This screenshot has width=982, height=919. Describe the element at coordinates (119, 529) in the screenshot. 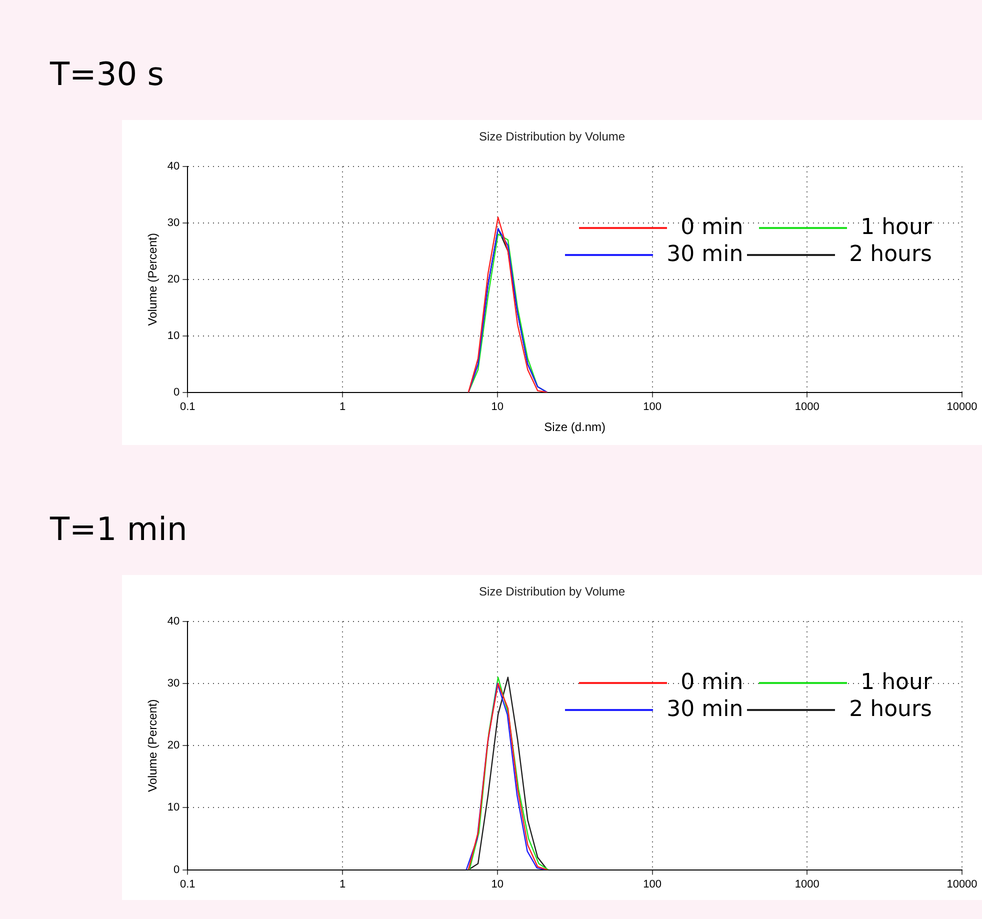

I see `text: T=1 min` at that location.